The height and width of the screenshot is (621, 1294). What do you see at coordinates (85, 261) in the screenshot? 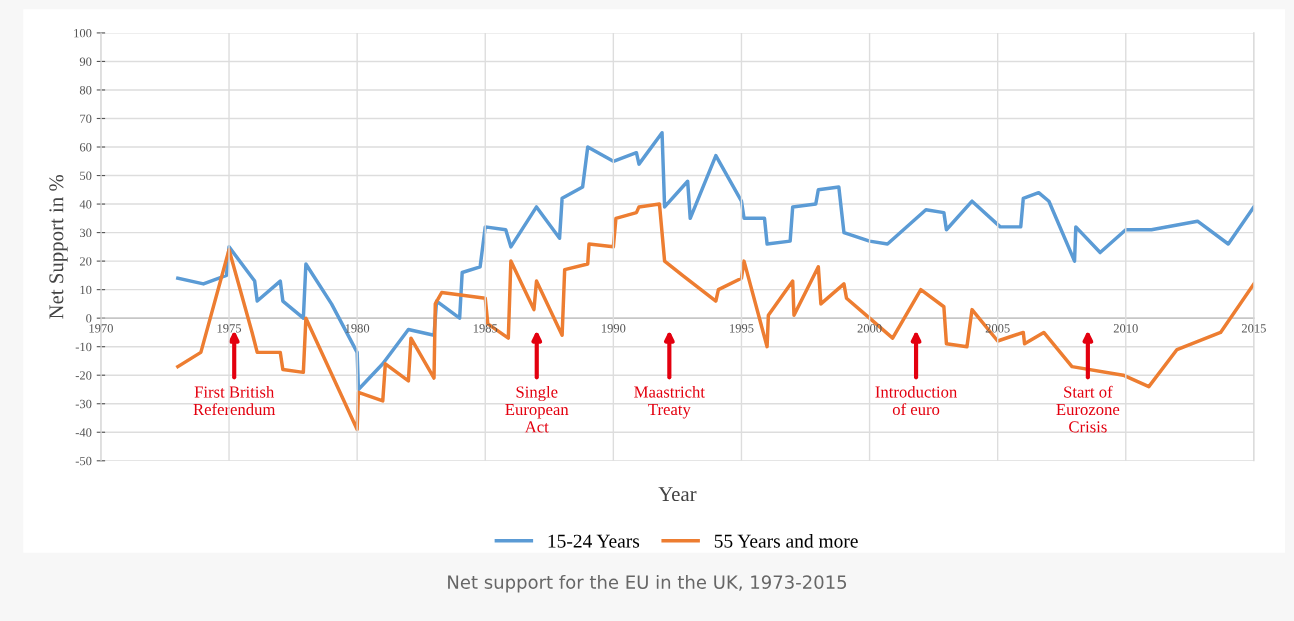
I see `y-tick-label: 20` at bounding box center [85, 261].